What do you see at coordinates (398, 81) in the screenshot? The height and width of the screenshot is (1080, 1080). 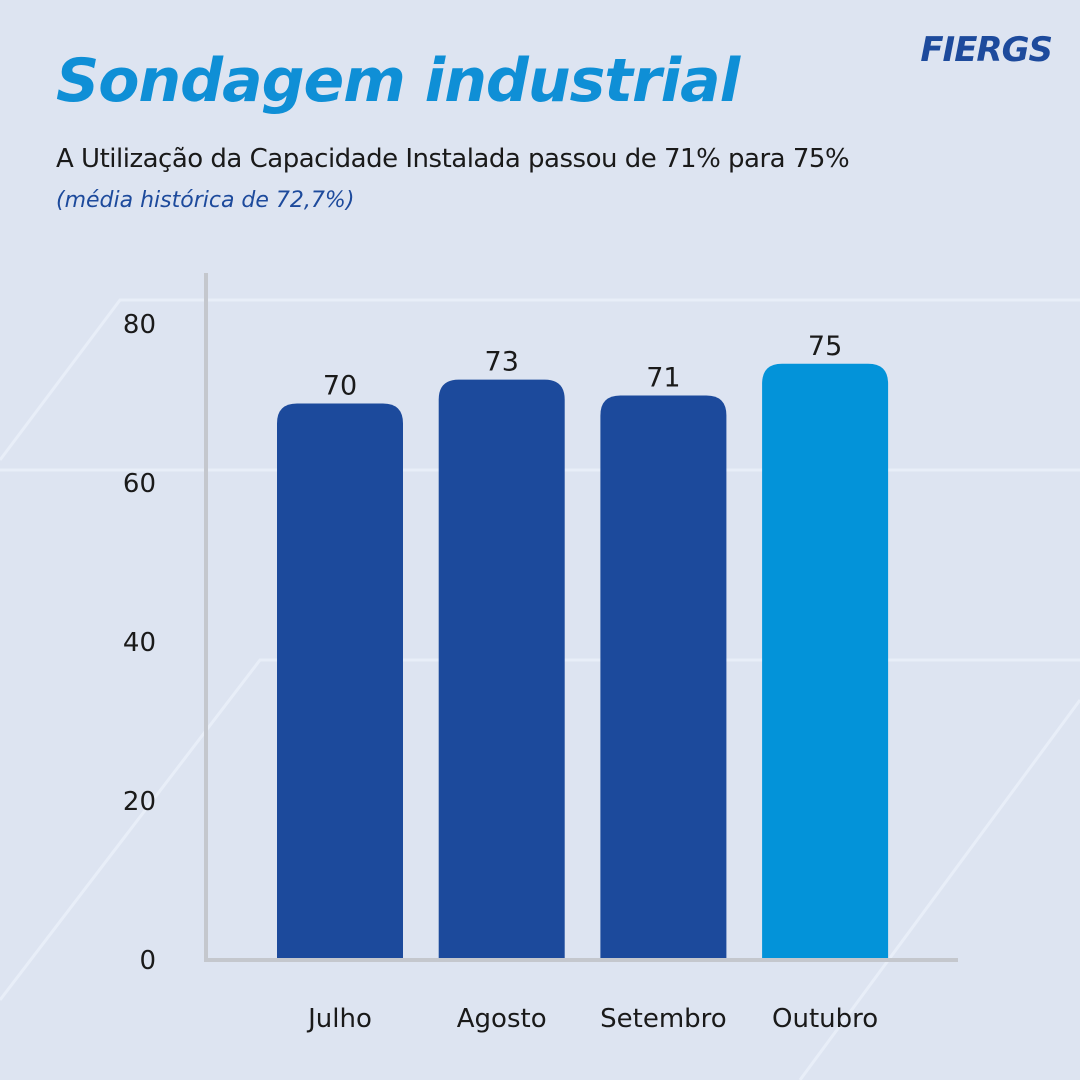 I see `page-title: Sondagem industrial` at bounding box center [398, 81].